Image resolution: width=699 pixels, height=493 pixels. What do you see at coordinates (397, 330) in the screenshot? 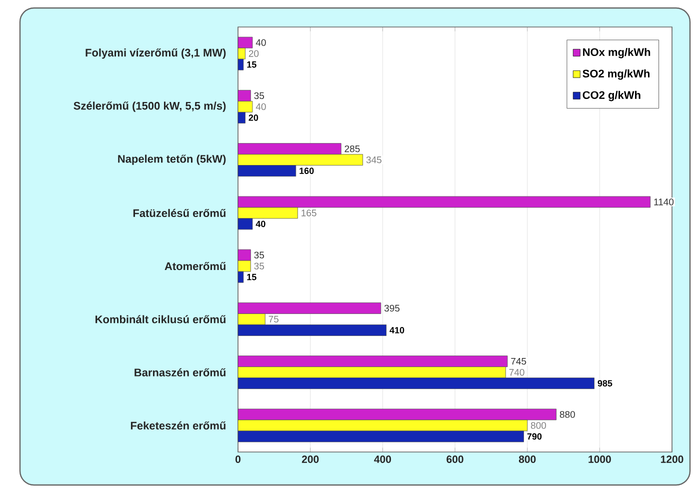
I see `data-label: 410` at bounding box center [397, 330].